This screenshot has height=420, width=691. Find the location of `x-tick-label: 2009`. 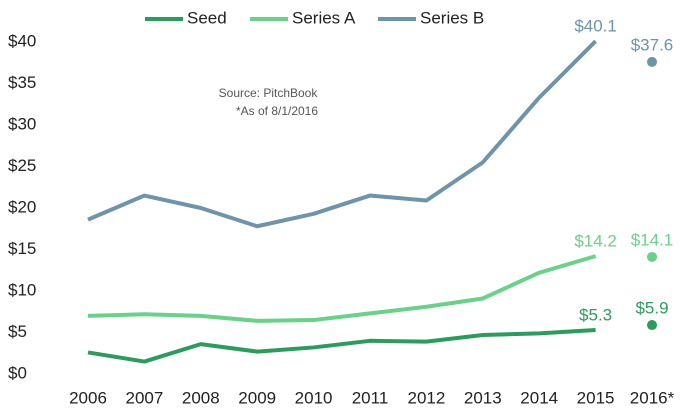

x-tick-label: 2009 is located at coordinates (257, 397).